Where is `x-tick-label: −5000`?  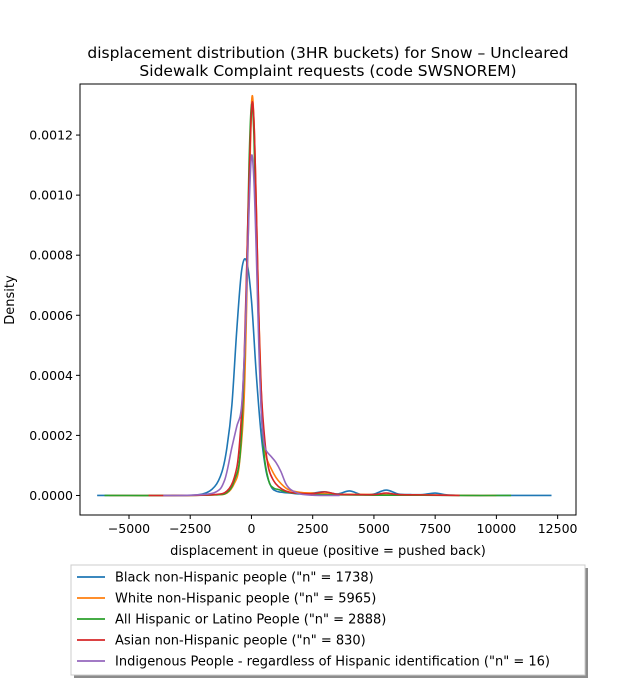
x-tick-label: −5000 is located at coordinates (129, 528).